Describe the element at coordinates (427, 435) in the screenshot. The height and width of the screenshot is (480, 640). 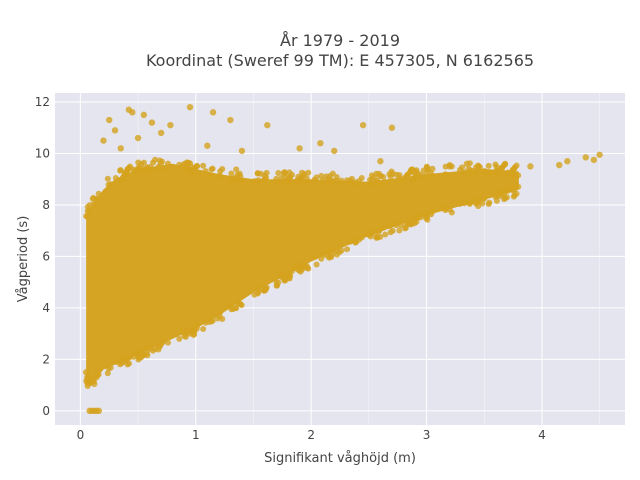
I see `x-tick-label: 3` at that location.